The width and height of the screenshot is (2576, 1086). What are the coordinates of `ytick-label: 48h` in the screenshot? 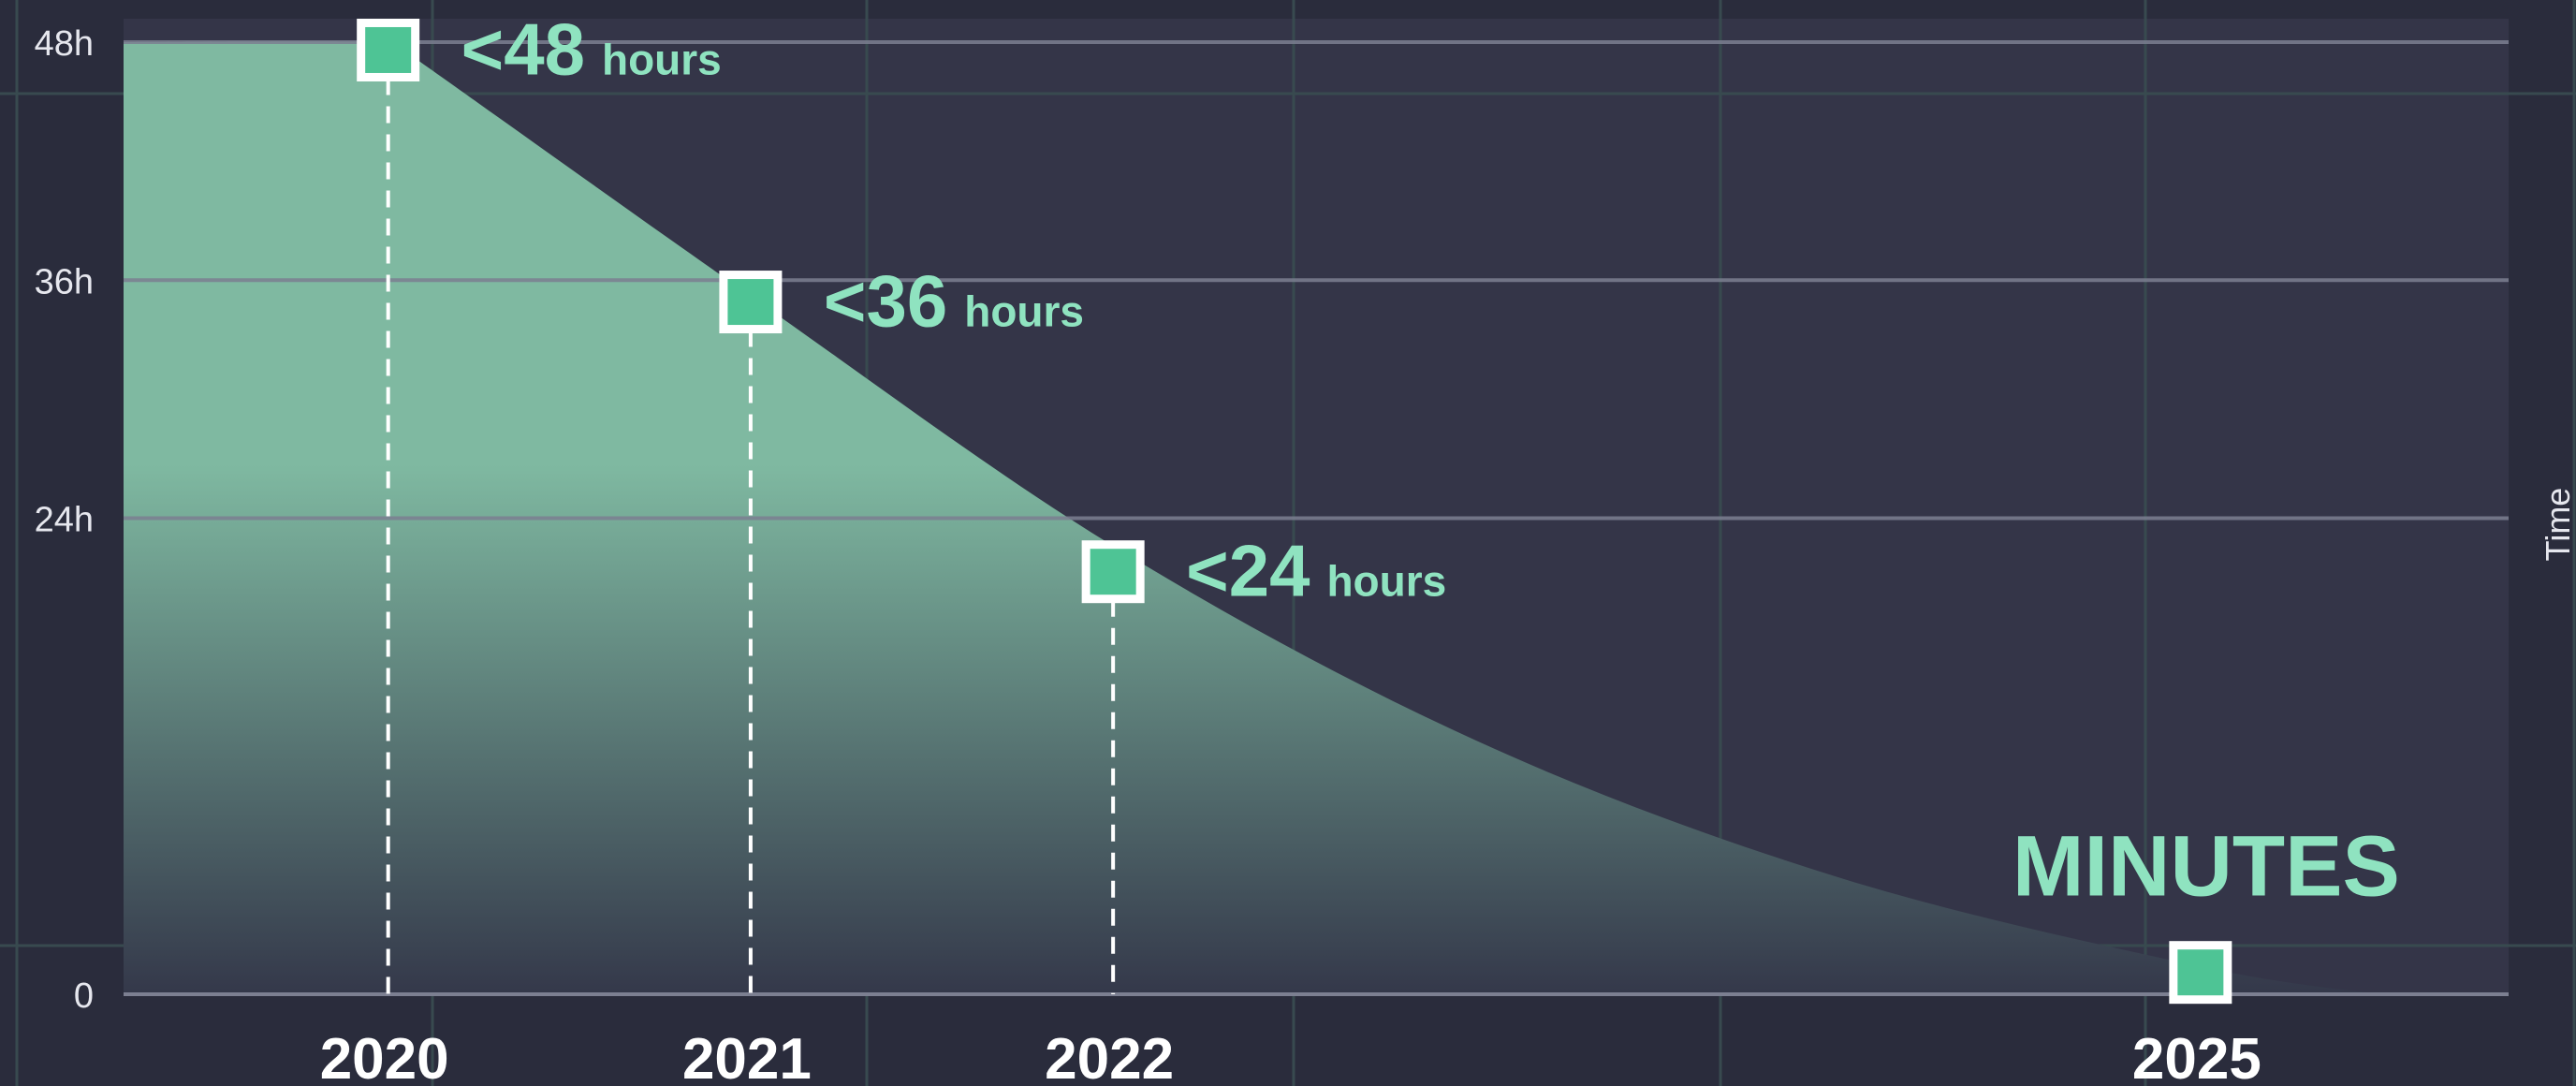 It's located at (64, 44).